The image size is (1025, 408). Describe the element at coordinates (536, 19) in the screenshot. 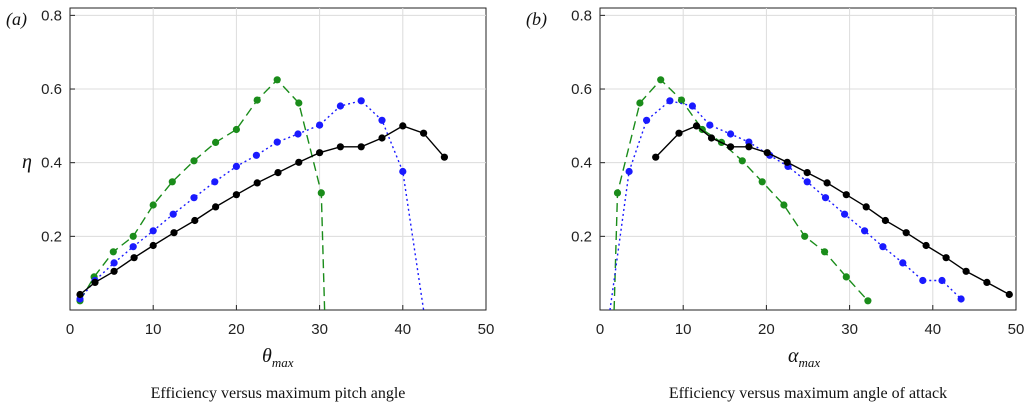

I see `panel-b-label: (b)` at that location.